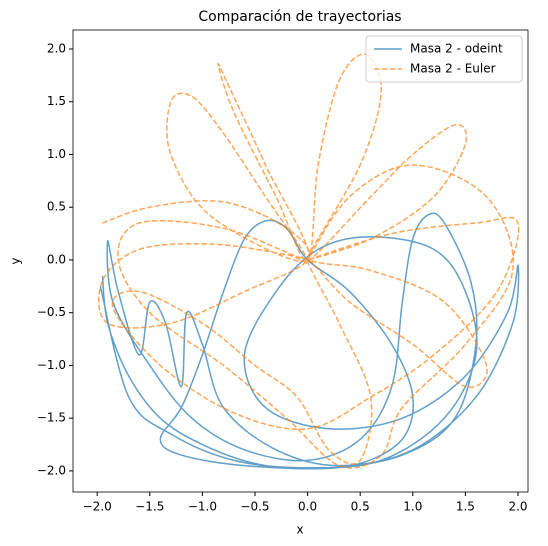  I want to click on y-tick-label: 0.0, so click(56, 259).